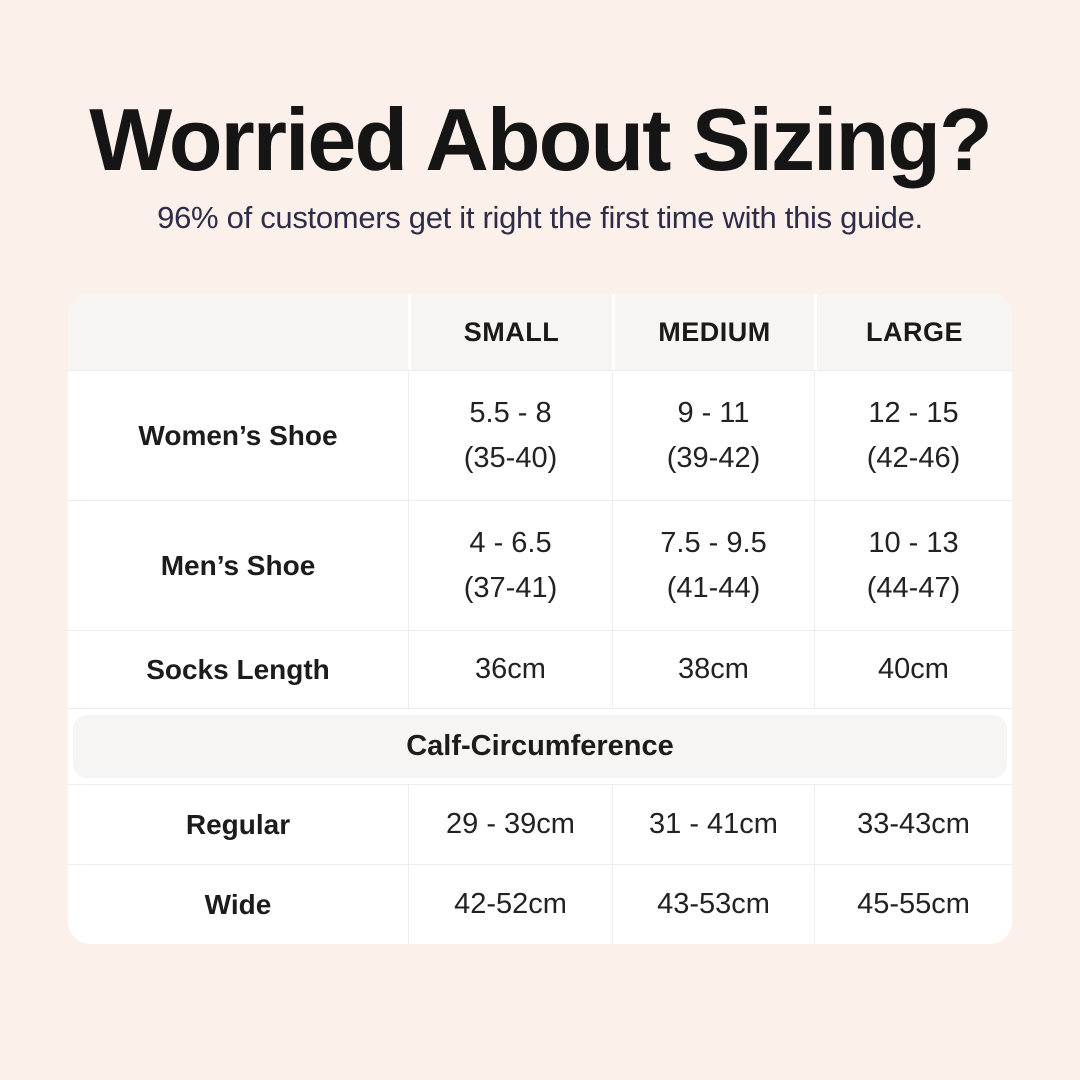 Image resolution: width=1080 pixels, height=1080 pixels. I want to click on cell-womens-large: 12 - 15 (42-46), so click(913, 435).